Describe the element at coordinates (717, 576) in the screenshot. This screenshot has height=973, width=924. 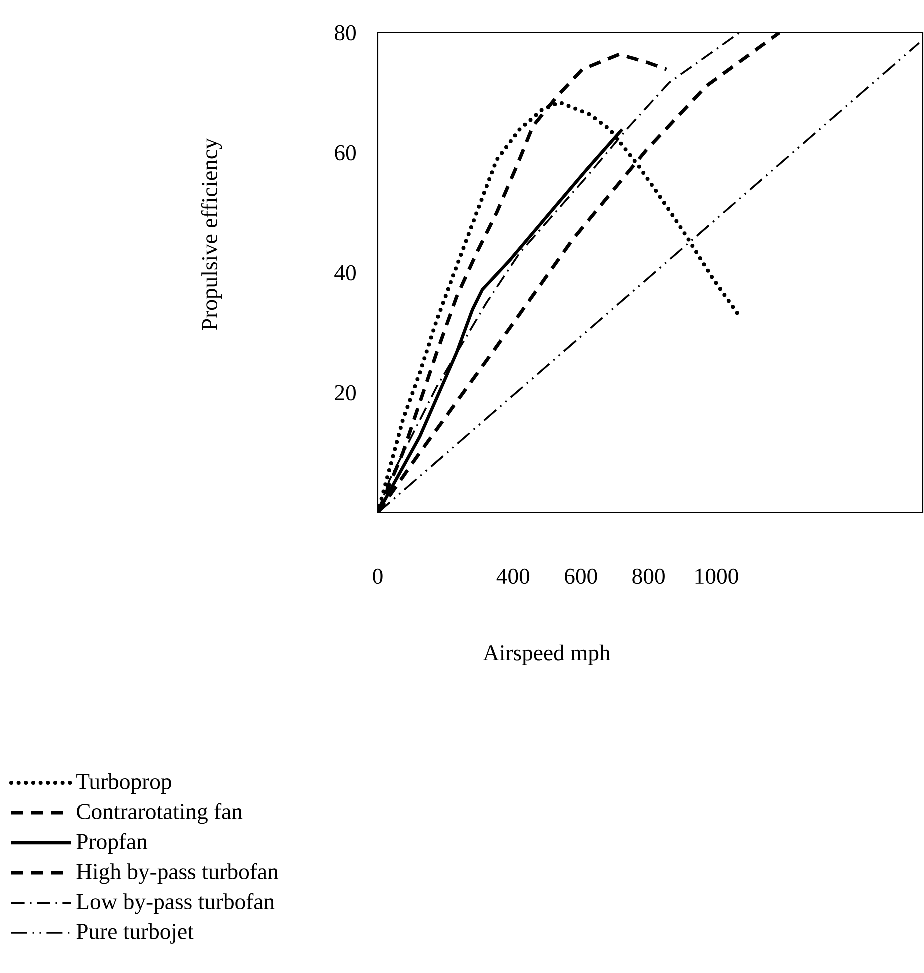
I see `x-tick-label: 1000` at that location.